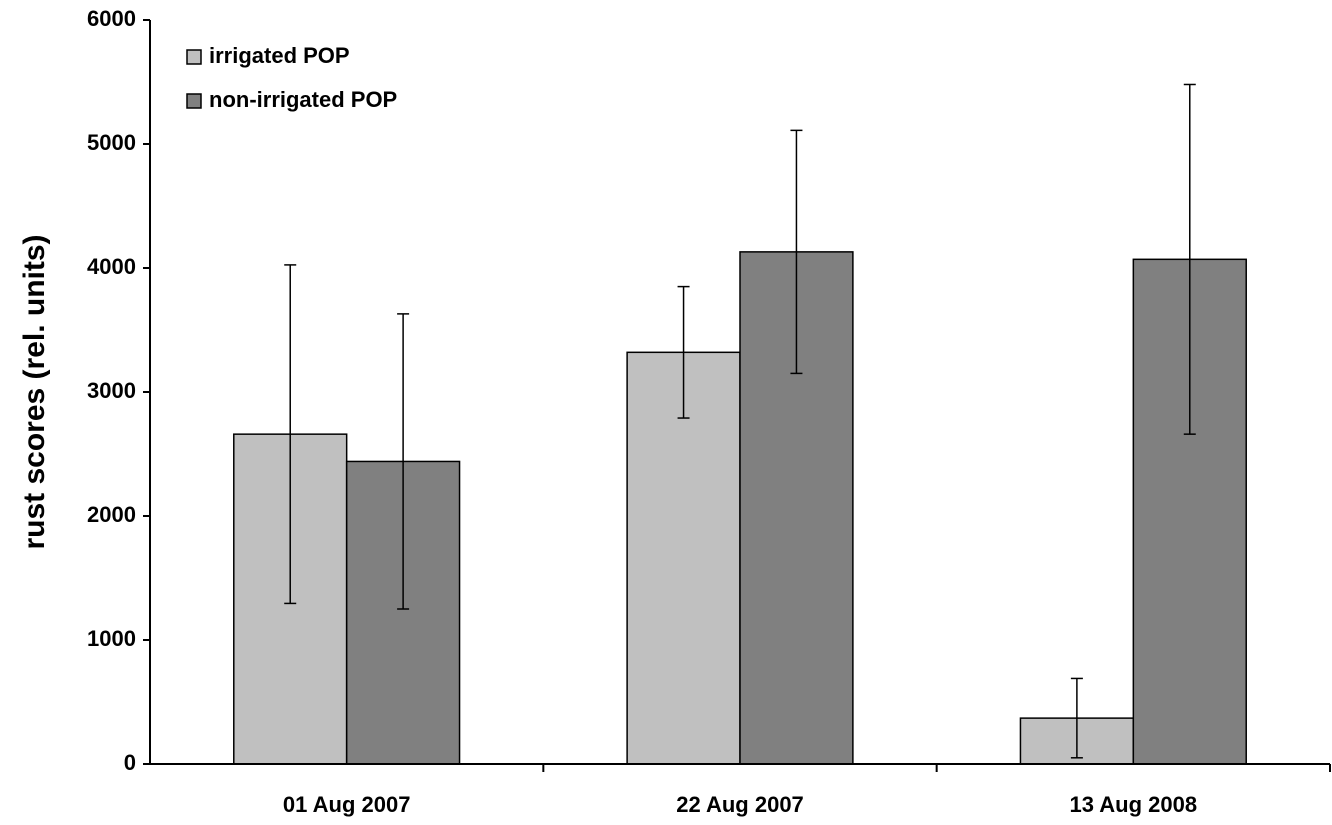 The width and height of the screenshot is (1332, 825). Describe the element at coordinates (111, 266) in the screenshot. I see `y-tick-label: 4000` at that location.